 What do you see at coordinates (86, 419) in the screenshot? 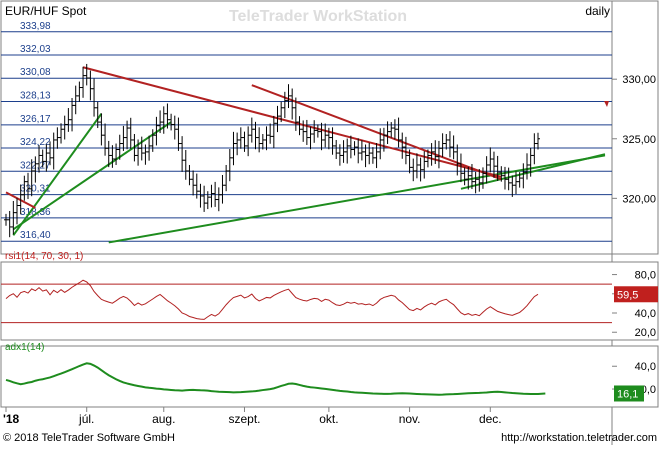
I see `x-tick-label: júl.` at bounding box center [86, 419].